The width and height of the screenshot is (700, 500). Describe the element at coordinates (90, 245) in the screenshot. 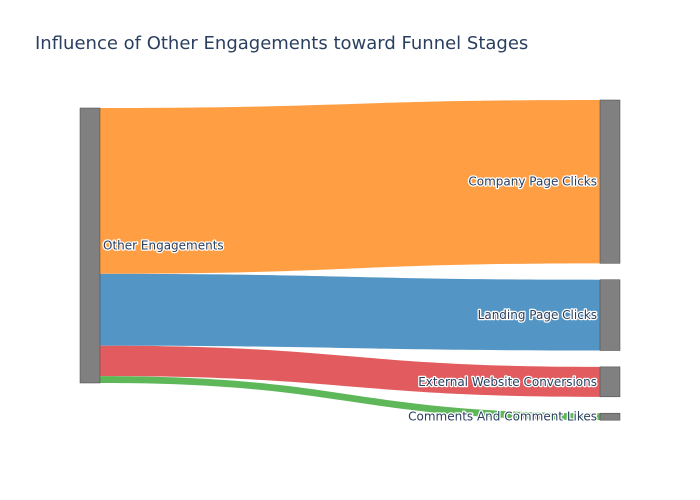

I see `node-other-engagements` at that location.